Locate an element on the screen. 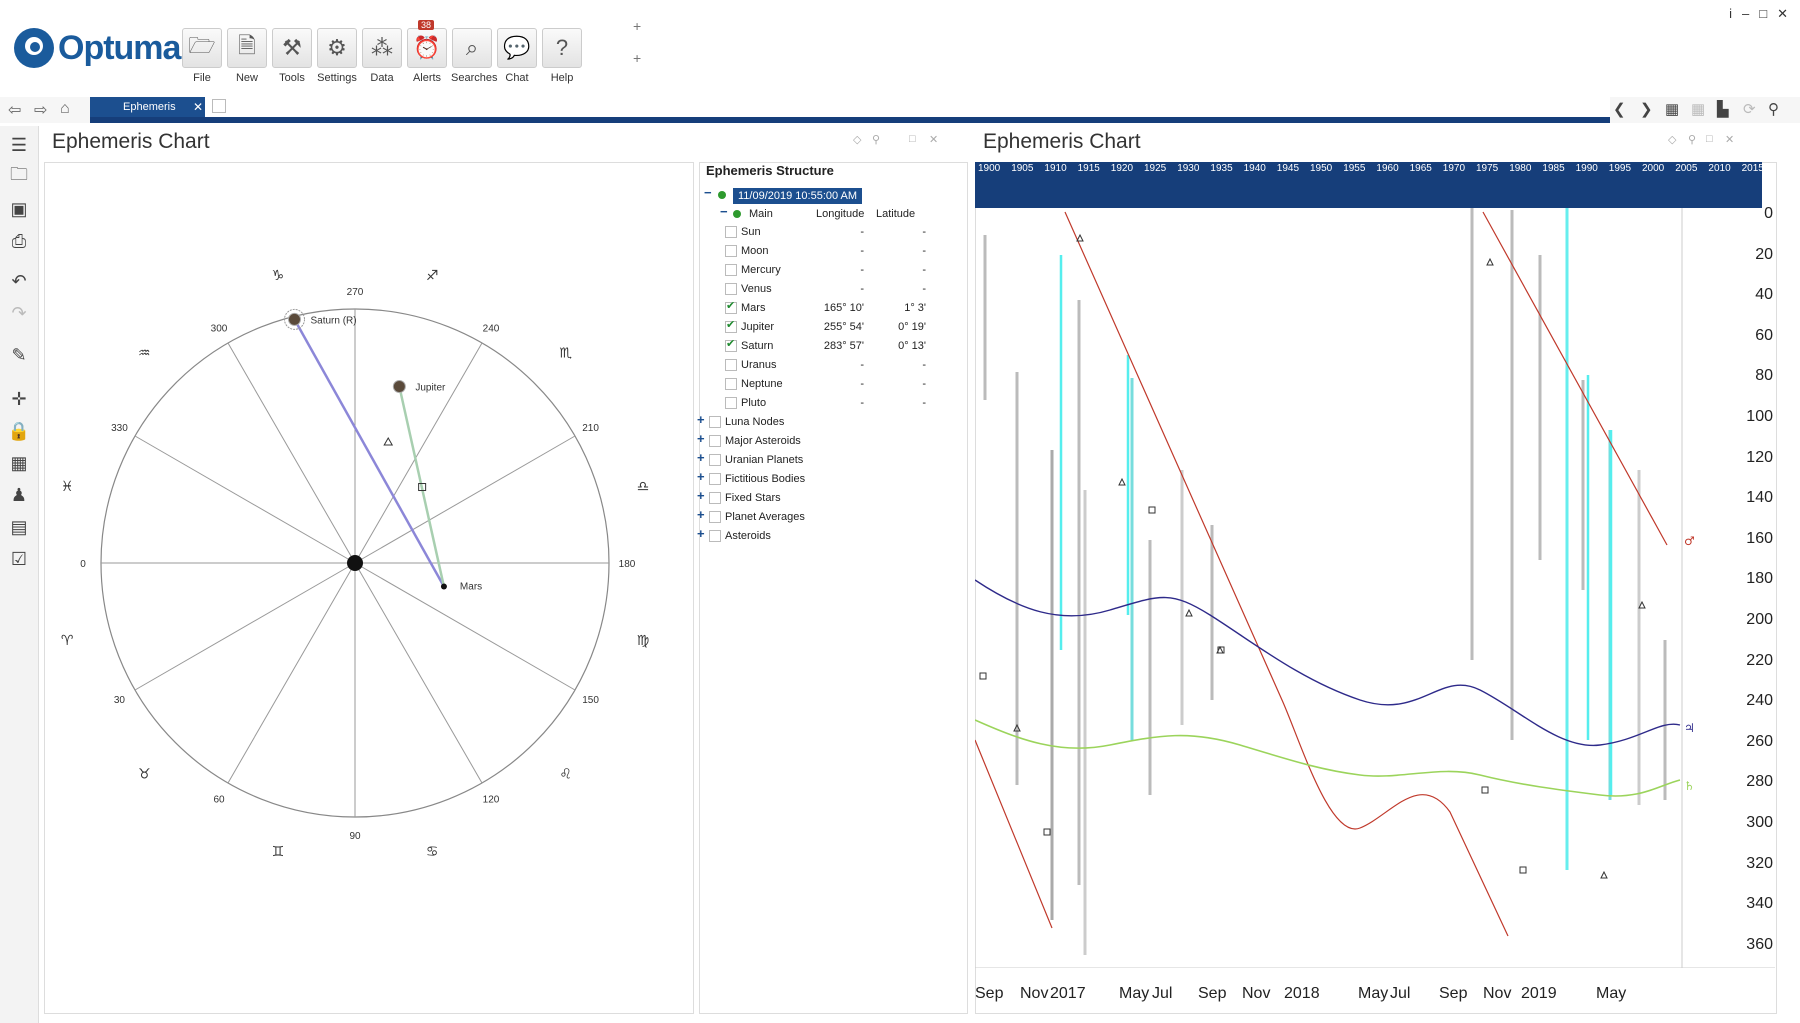 The width and height of the screenshot is (1800, 1023). body-longitude: - is located at coordinates (862, 403).